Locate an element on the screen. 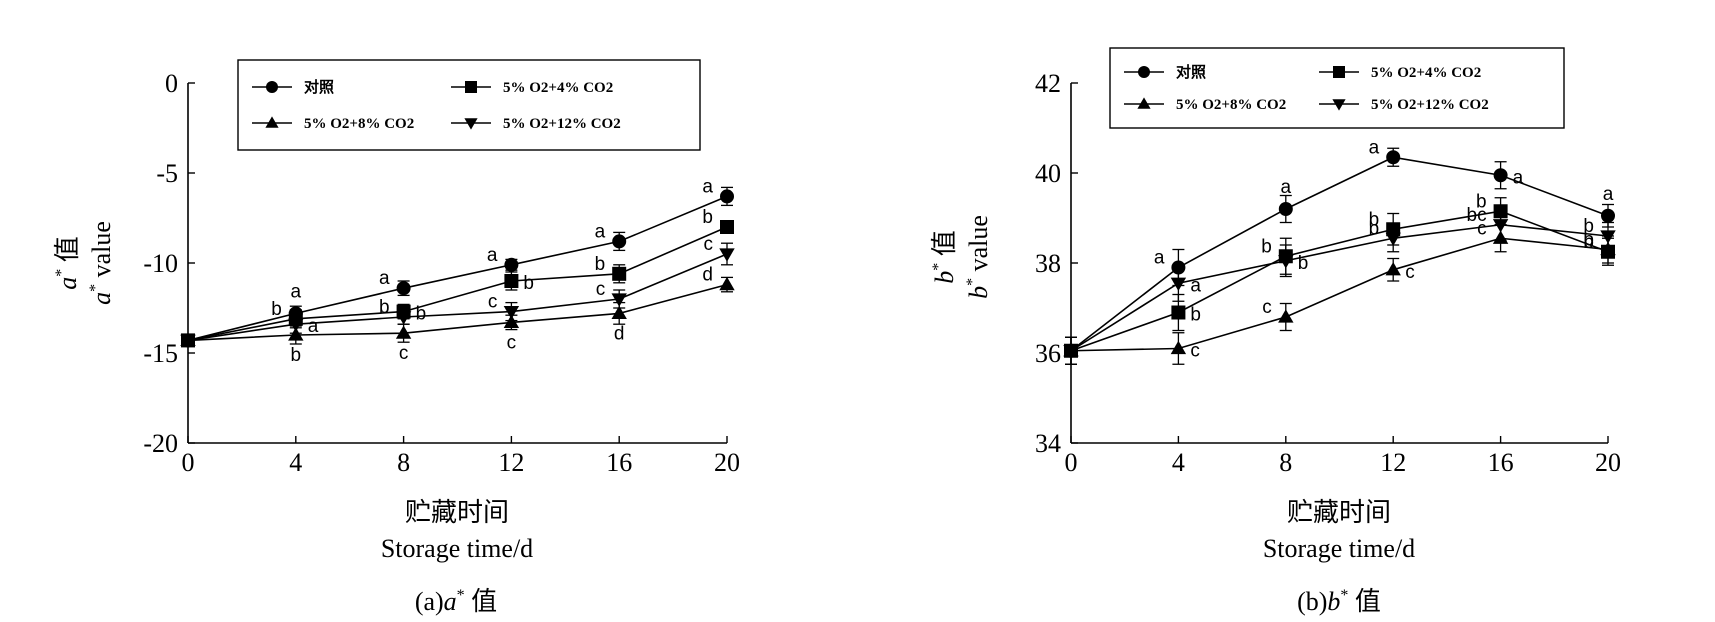 The height and width of the screenshot is (622, 1715). y-tick-label: -15 is located at coordinates (160, 353).